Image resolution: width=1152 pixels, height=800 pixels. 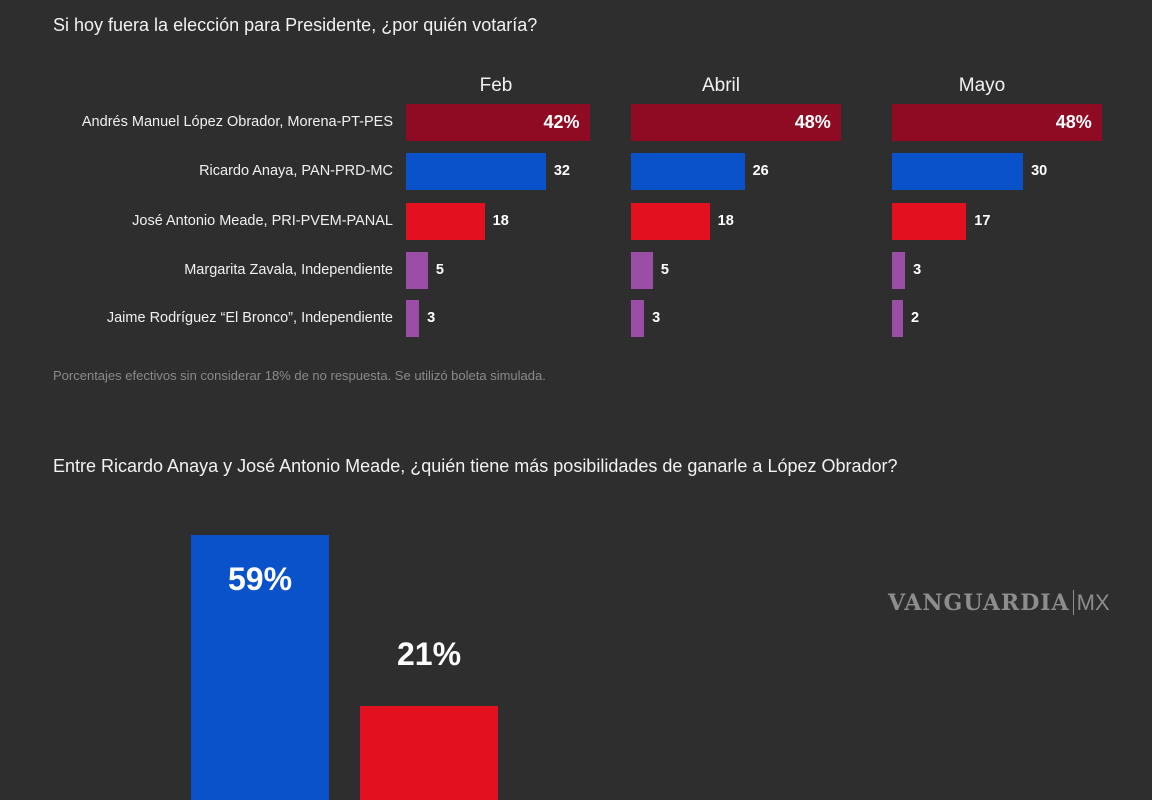 What do you see at coordinates (493, 122) in the screenshot?
I see `bar-value-label: 42%` at bounding box center [493, 122].